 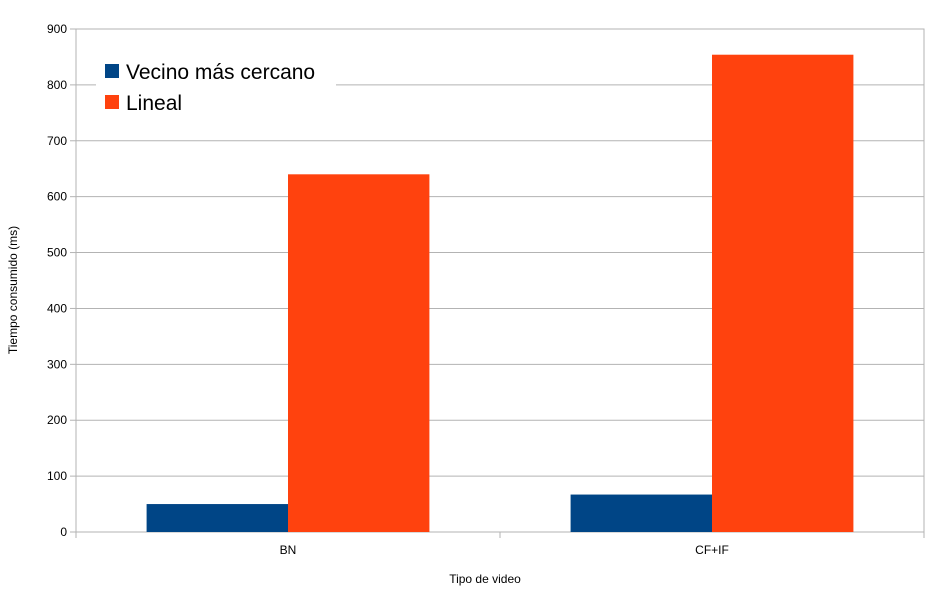 I want to click on y-tick-label: 200, so click(x=57, y=420).